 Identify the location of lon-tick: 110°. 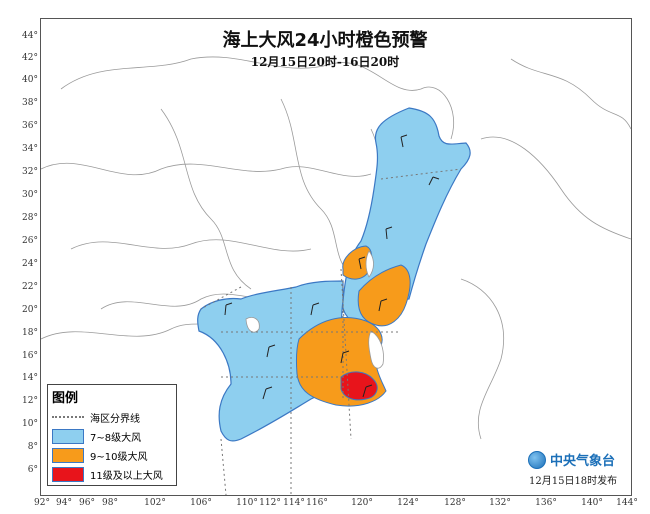
(247, 503).